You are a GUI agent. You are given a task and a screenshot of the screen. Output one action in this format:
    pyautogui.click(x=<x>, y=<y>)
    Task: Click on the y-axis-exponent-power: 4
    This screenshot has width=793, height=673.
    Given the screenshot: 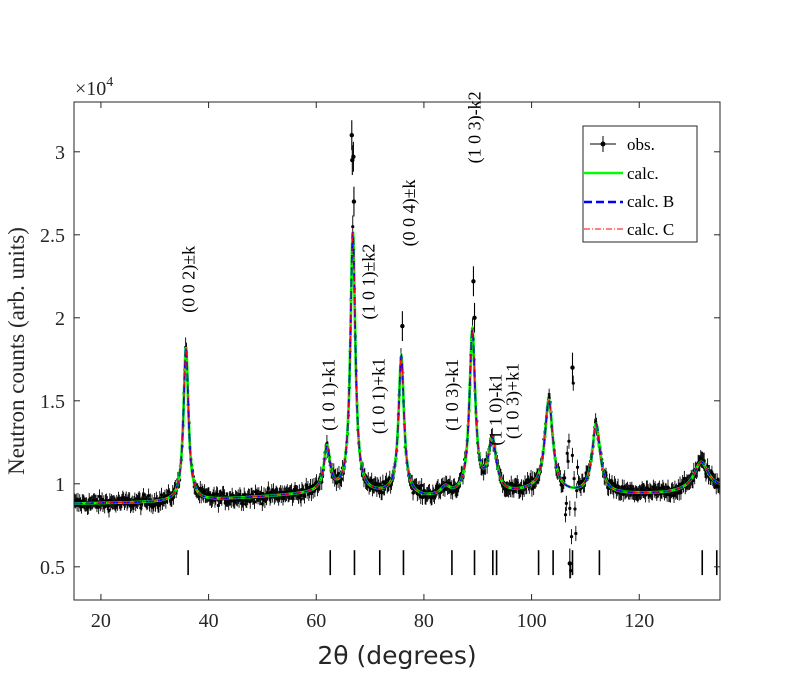 What is the action you would take?
    pyautogui.click(x=109, y=82)
    